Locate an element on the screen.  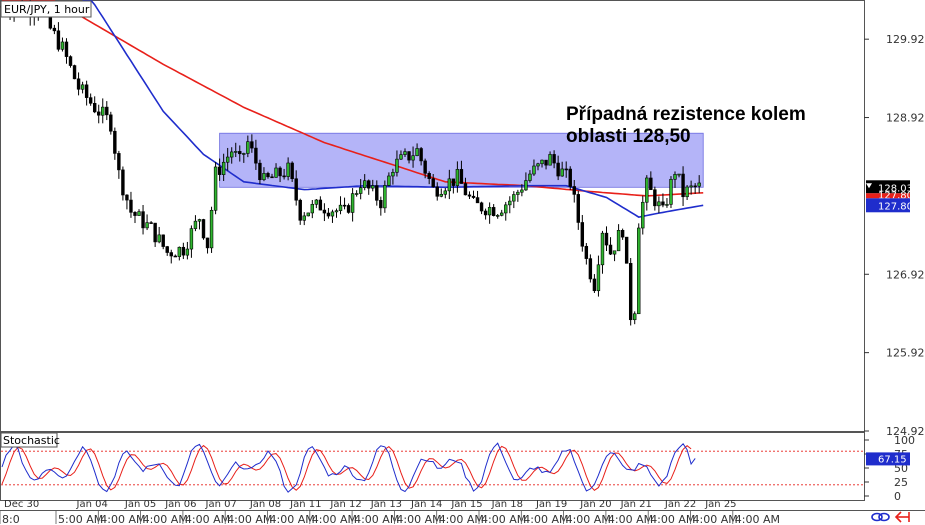
stochastic-layer is located at coordinates (432, 467).